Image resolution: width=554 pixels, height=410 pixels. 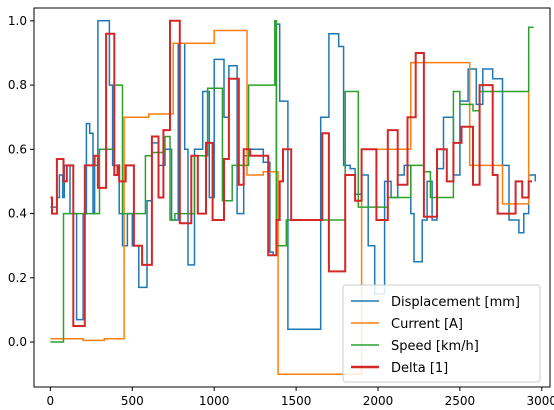 I want to click on x-tick-label: 1500, so click(x=296, y=401).